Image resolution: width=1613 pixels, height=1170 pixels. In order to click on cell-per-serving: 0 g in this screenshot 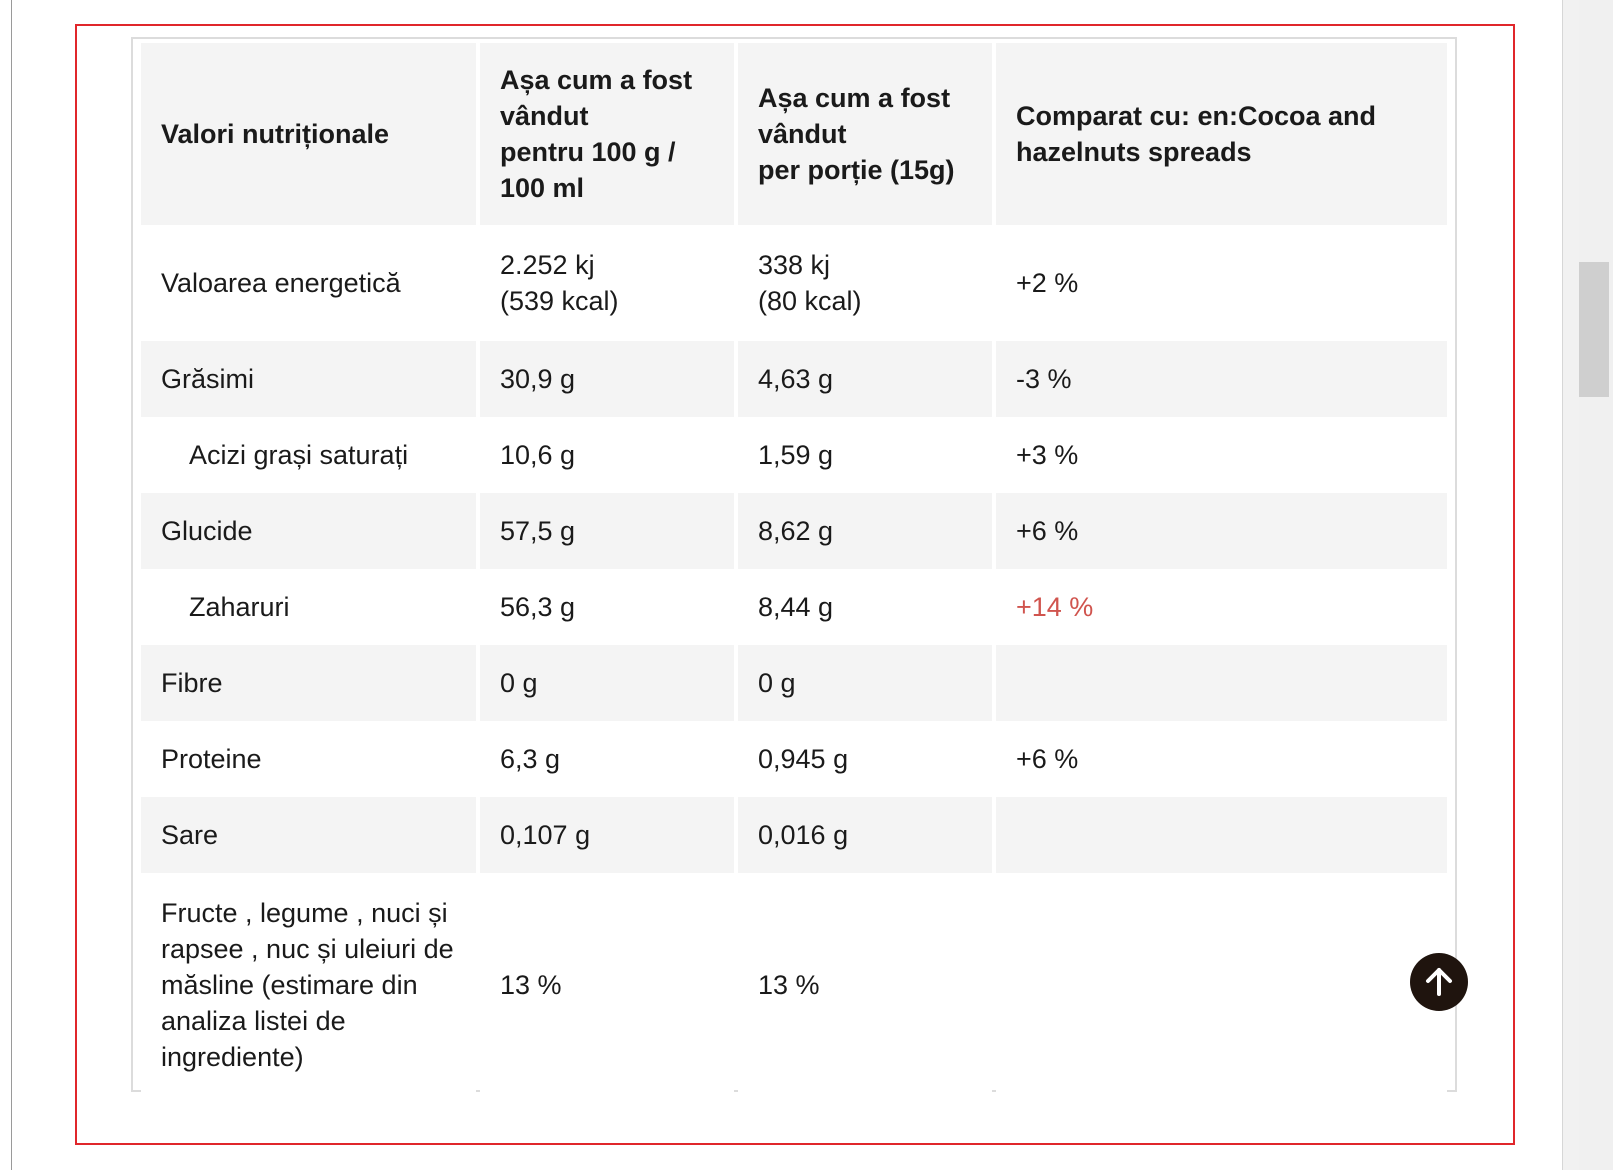, I will do `click(865, 683)`.